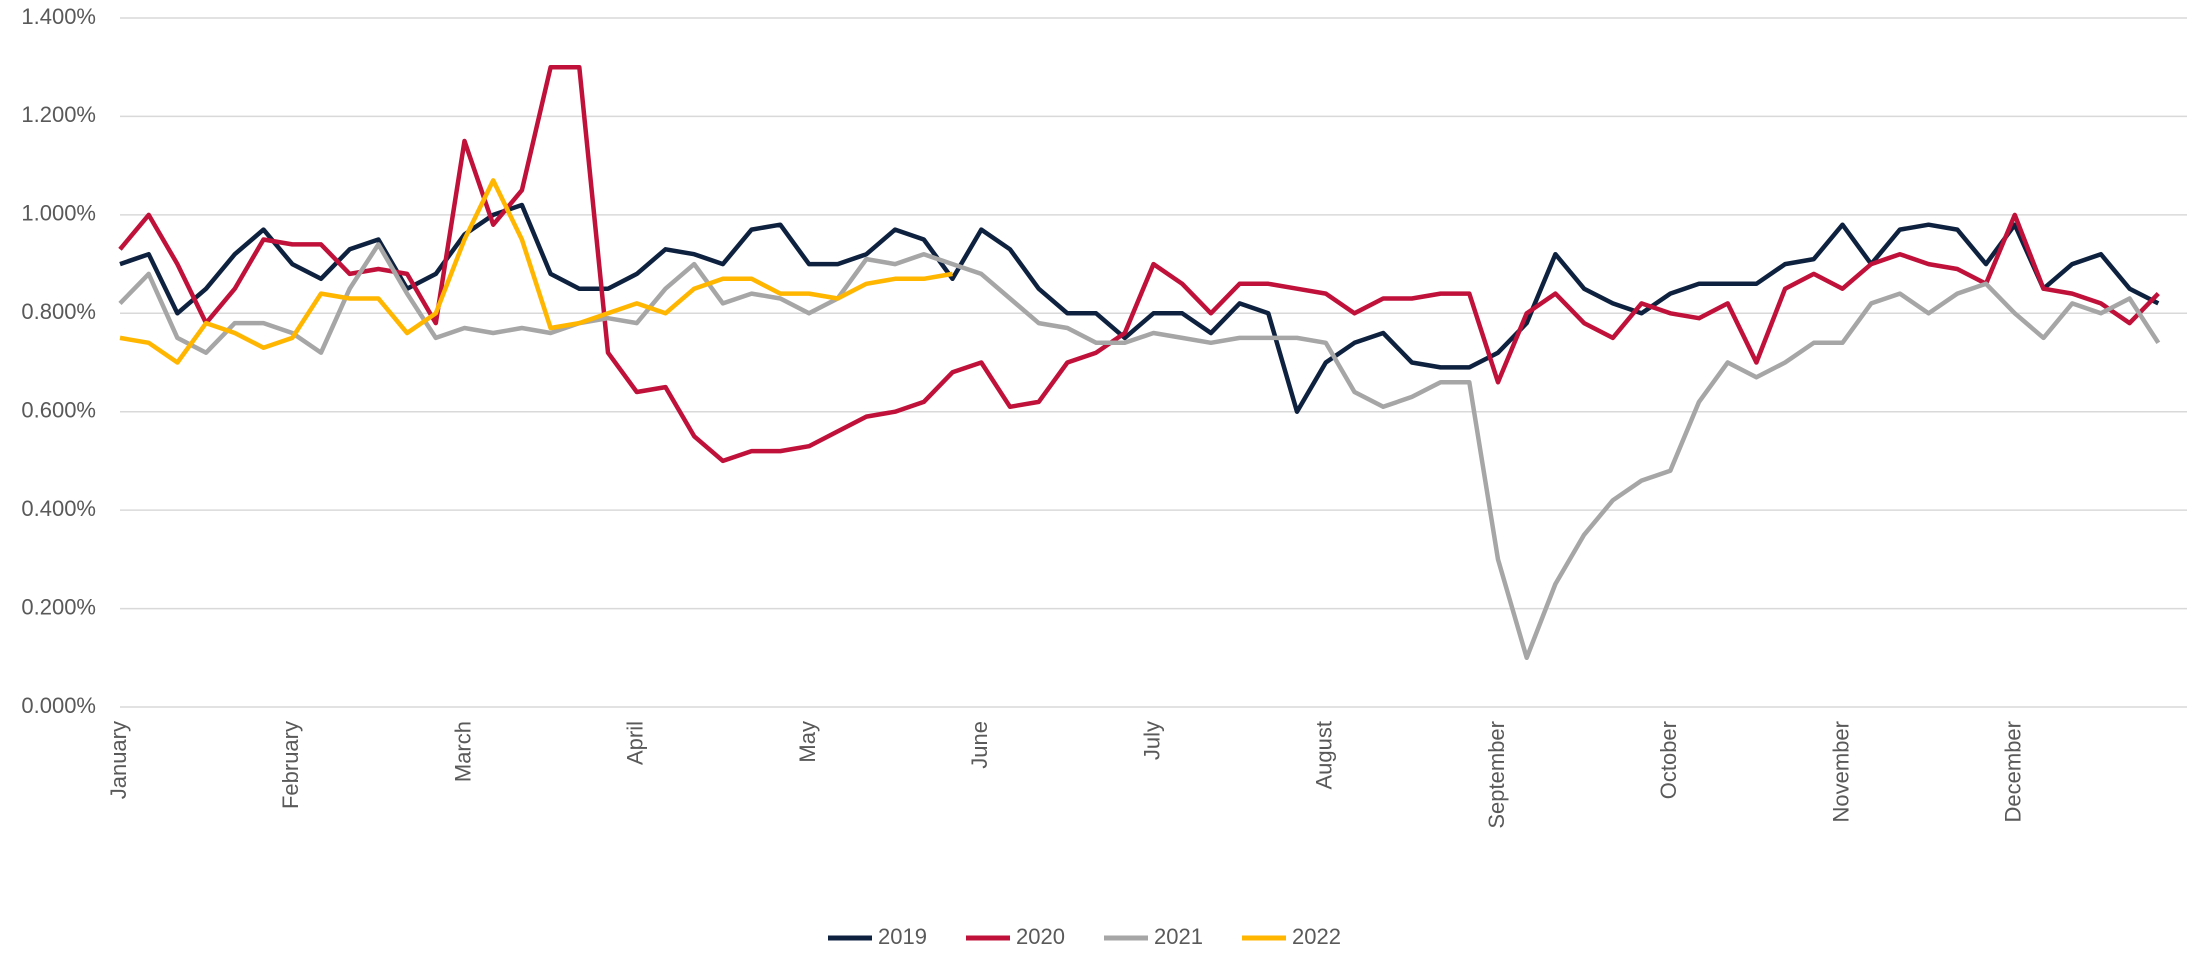 This screenshot has width=2208, height=954. I want to click on y-tick-label: 0.800%, so click(58, 311).